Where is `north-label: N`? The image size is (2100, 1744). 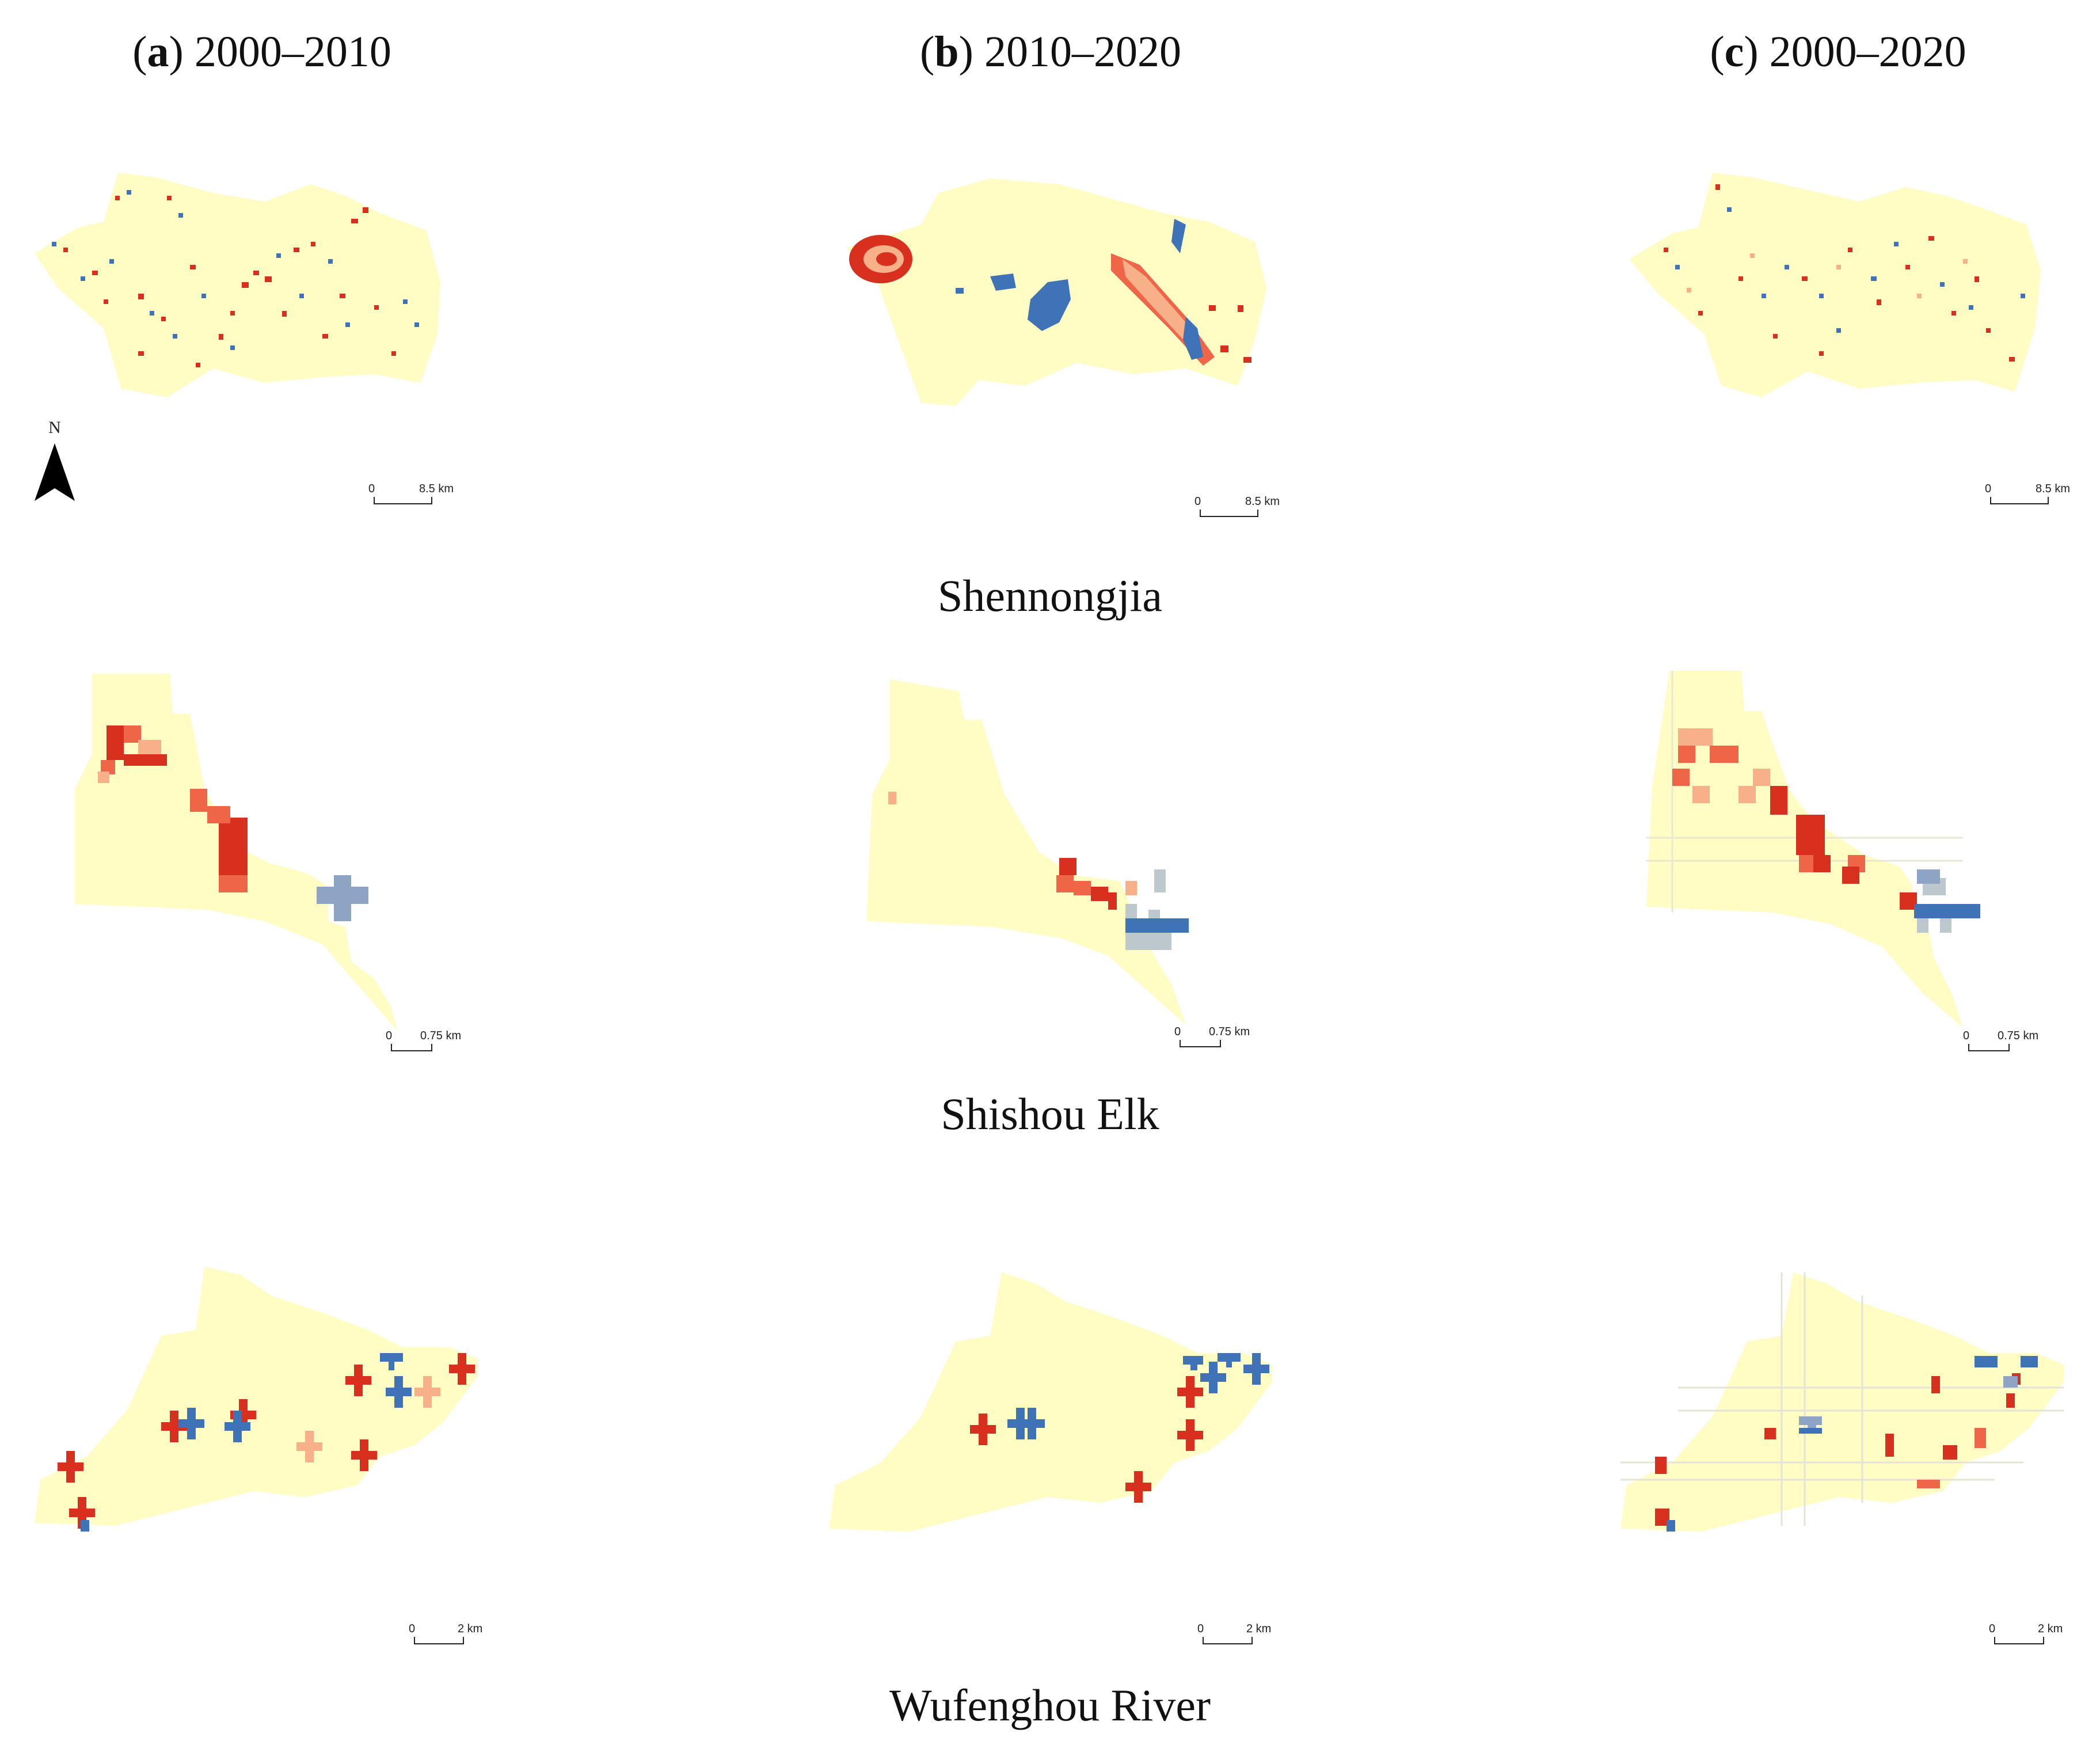 north-label: N is located at coordinates (55, 427).